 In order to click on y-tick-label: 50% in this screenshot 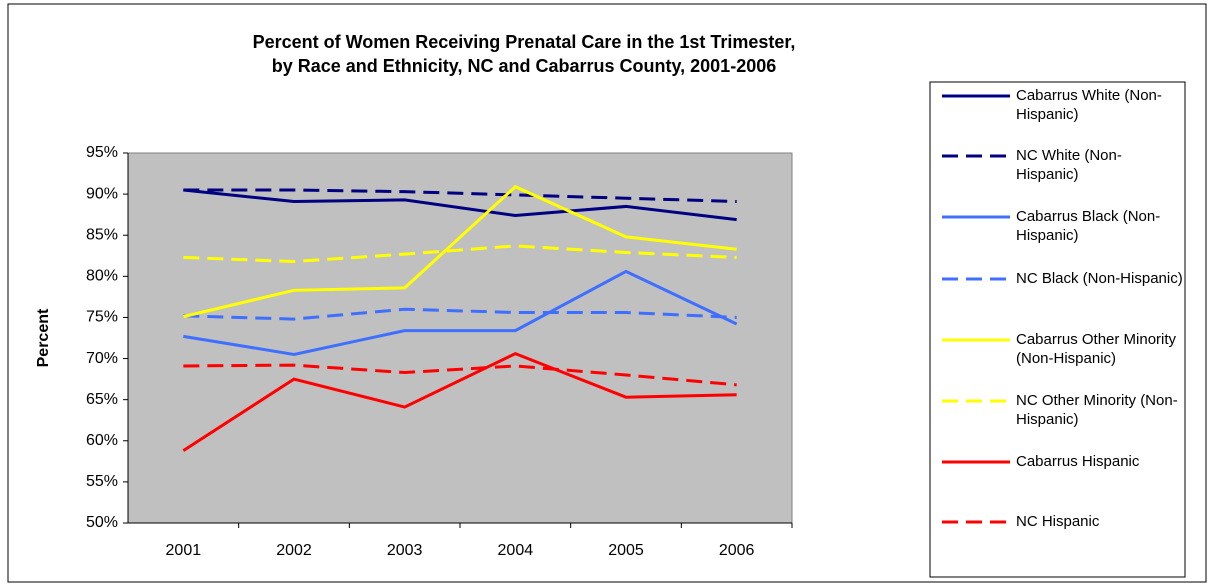, I will do `click(102, 522)`.